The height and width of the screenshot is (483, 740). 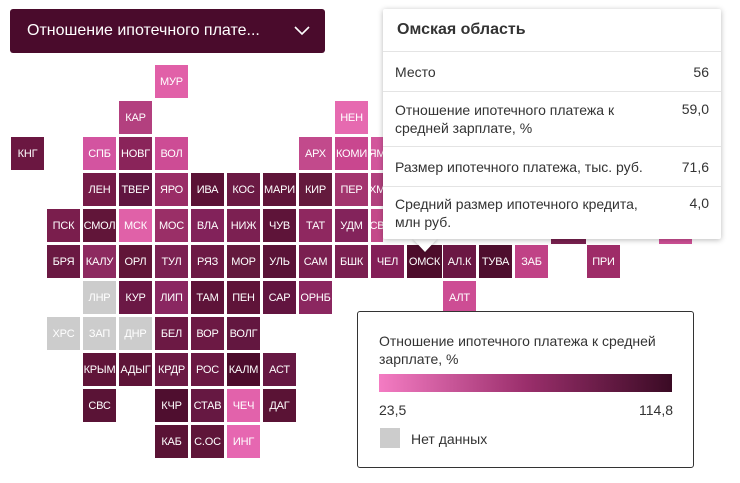 I want to click on region-tile: КАЛМ, so click(x=243, y=369).